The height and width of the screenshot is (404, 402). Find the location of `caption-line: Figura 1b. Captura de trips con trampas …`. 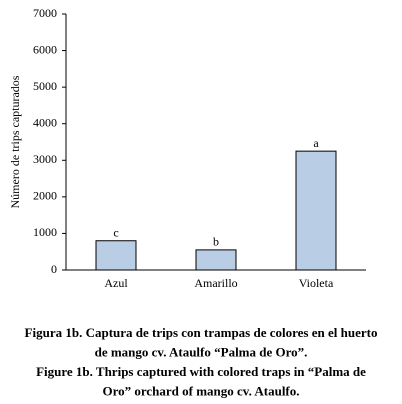

caption-line: Figura 1b. Captura de trips con trampas … is located at coordinates (201, 332).